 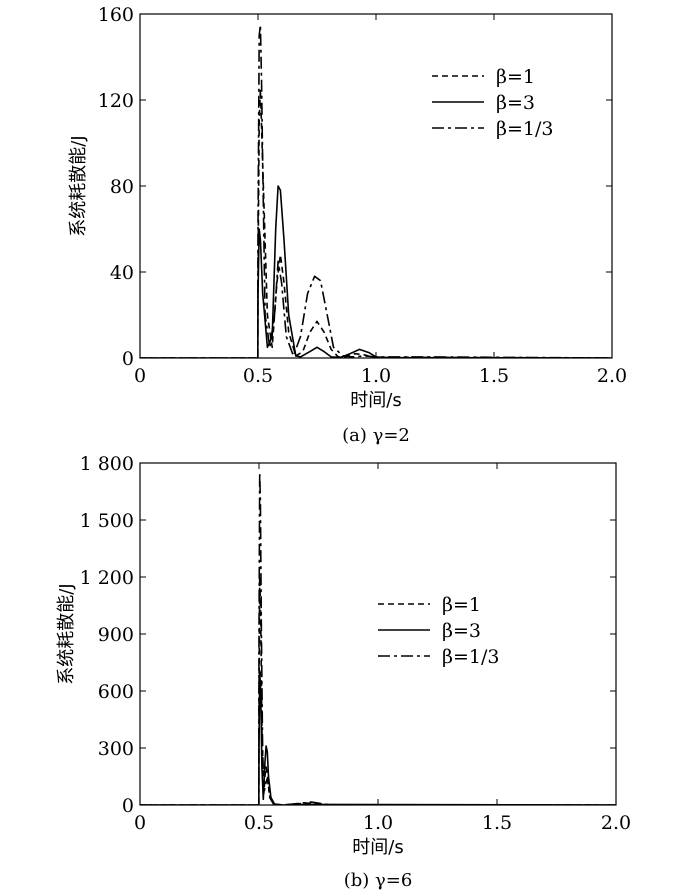 I want to click on panel-caption: (b) γ=6, so click(x=378, y=880).